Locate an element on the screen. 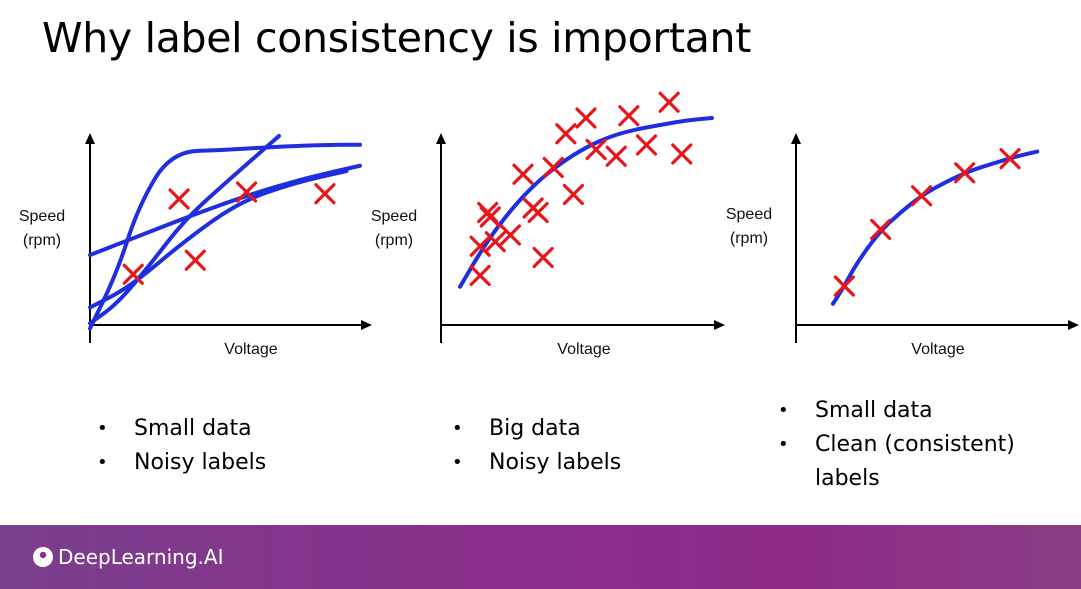 Image resolution: width=1081 pixels, height=589 pixels. brand-footer: DeepLearning.AI is located at coordinates (540, 557).